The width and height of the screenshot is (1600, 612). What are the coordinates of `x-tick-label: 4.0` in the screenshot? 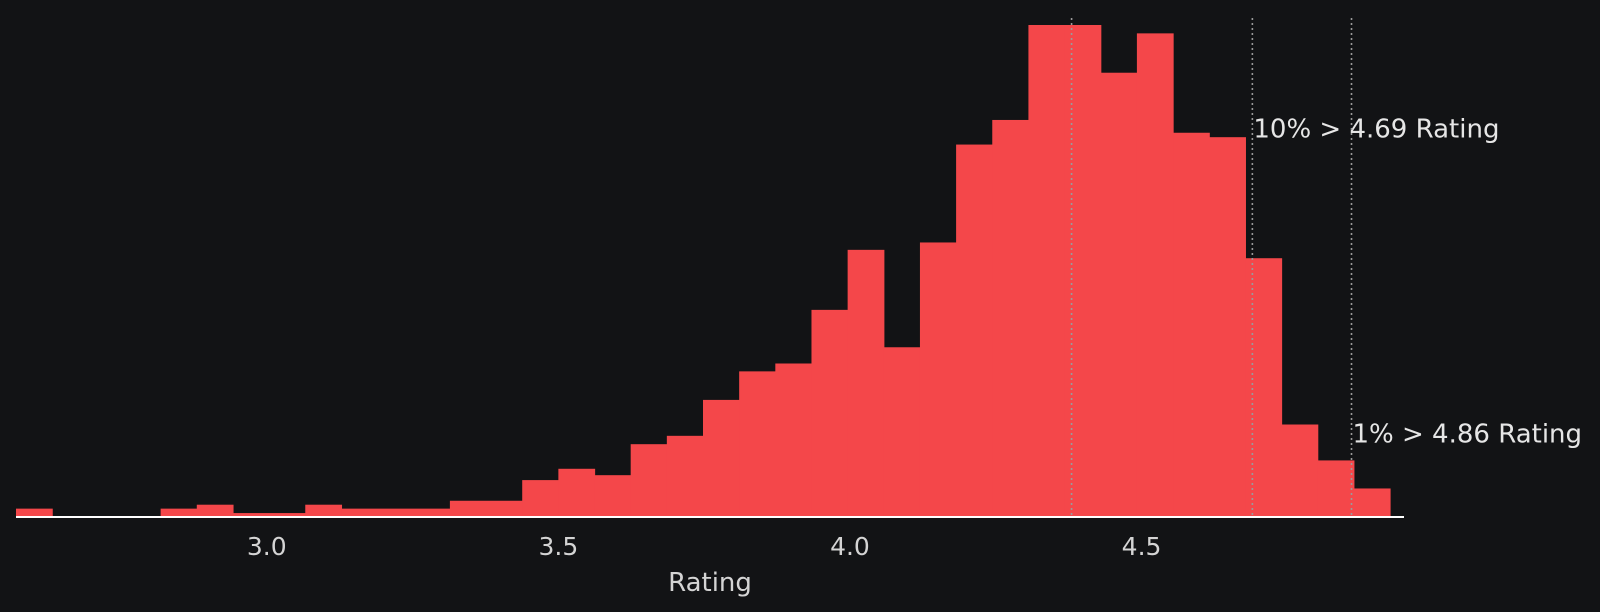 It's located at (850, 546).